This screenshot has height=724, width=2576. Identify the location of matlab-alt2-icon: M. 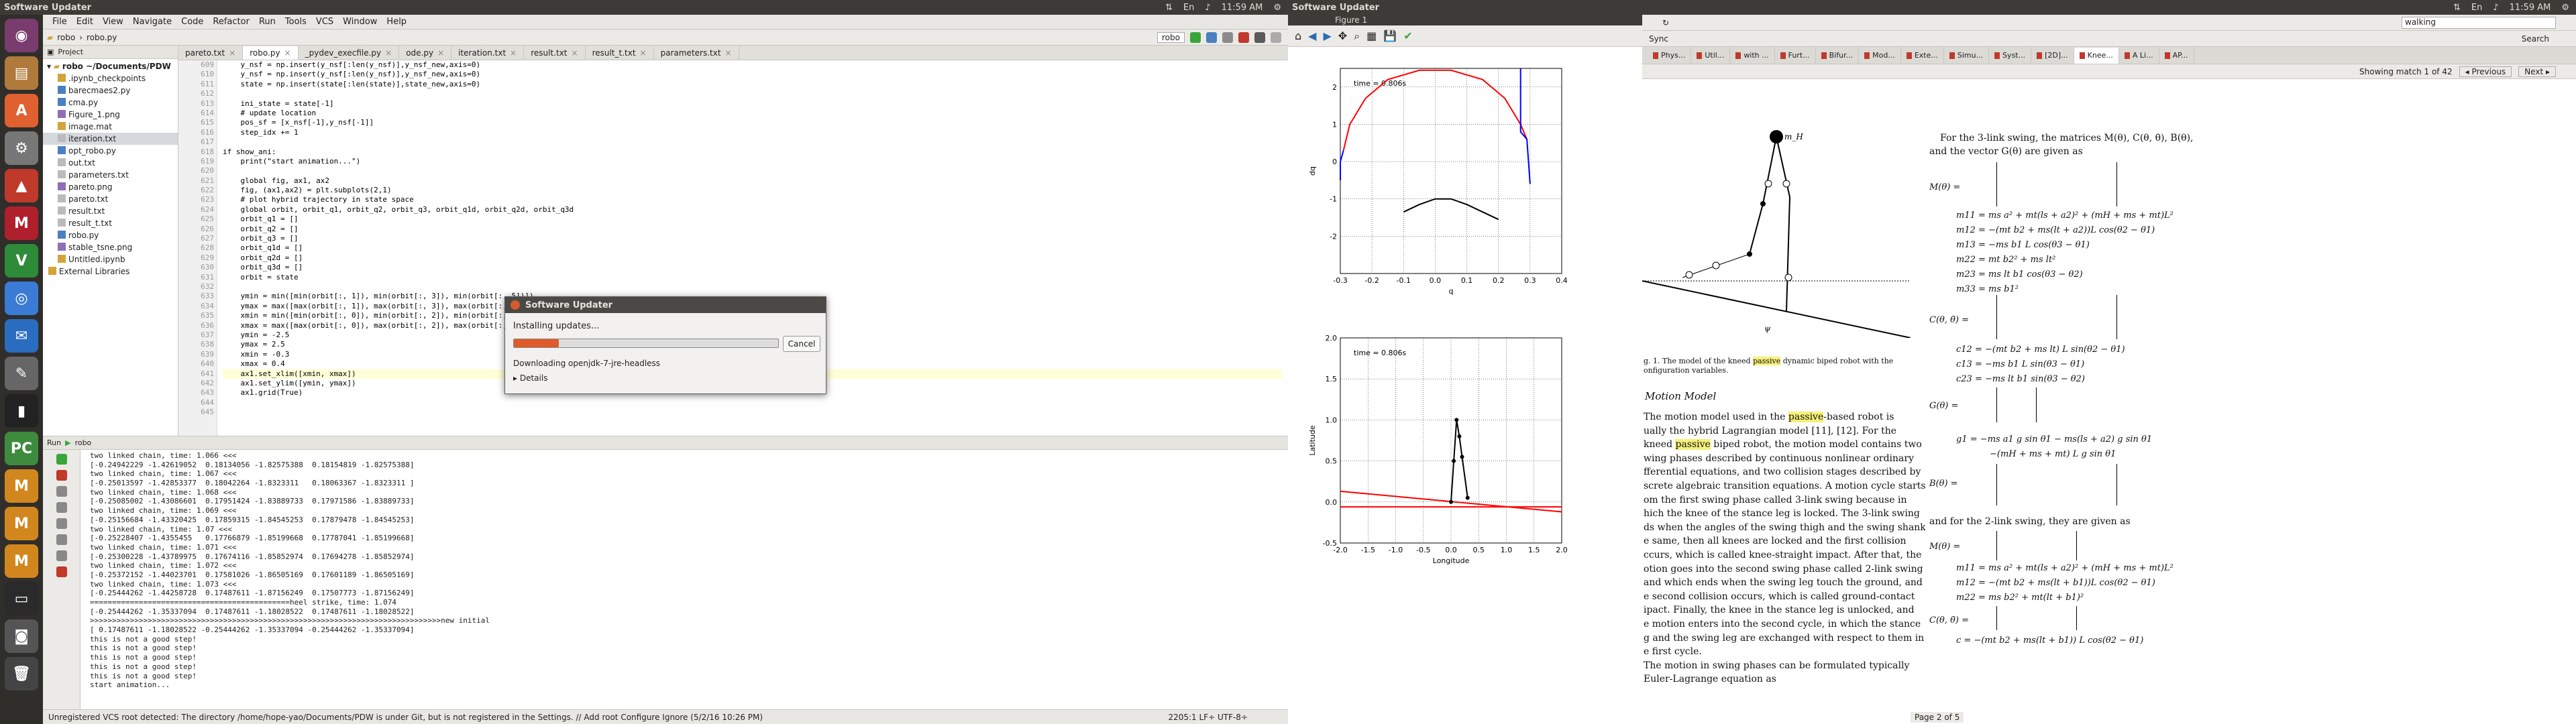
(21, 523).